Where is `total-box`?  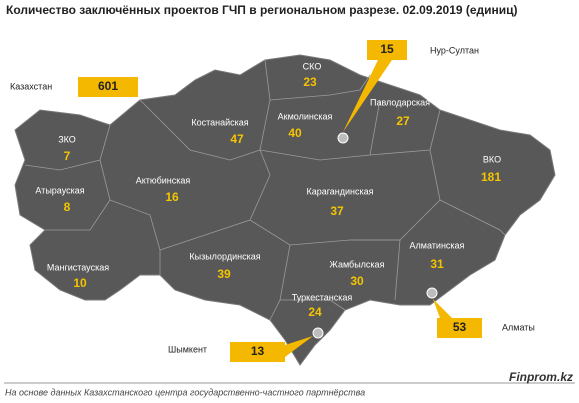 total-box is located at coordinates (108, 87).